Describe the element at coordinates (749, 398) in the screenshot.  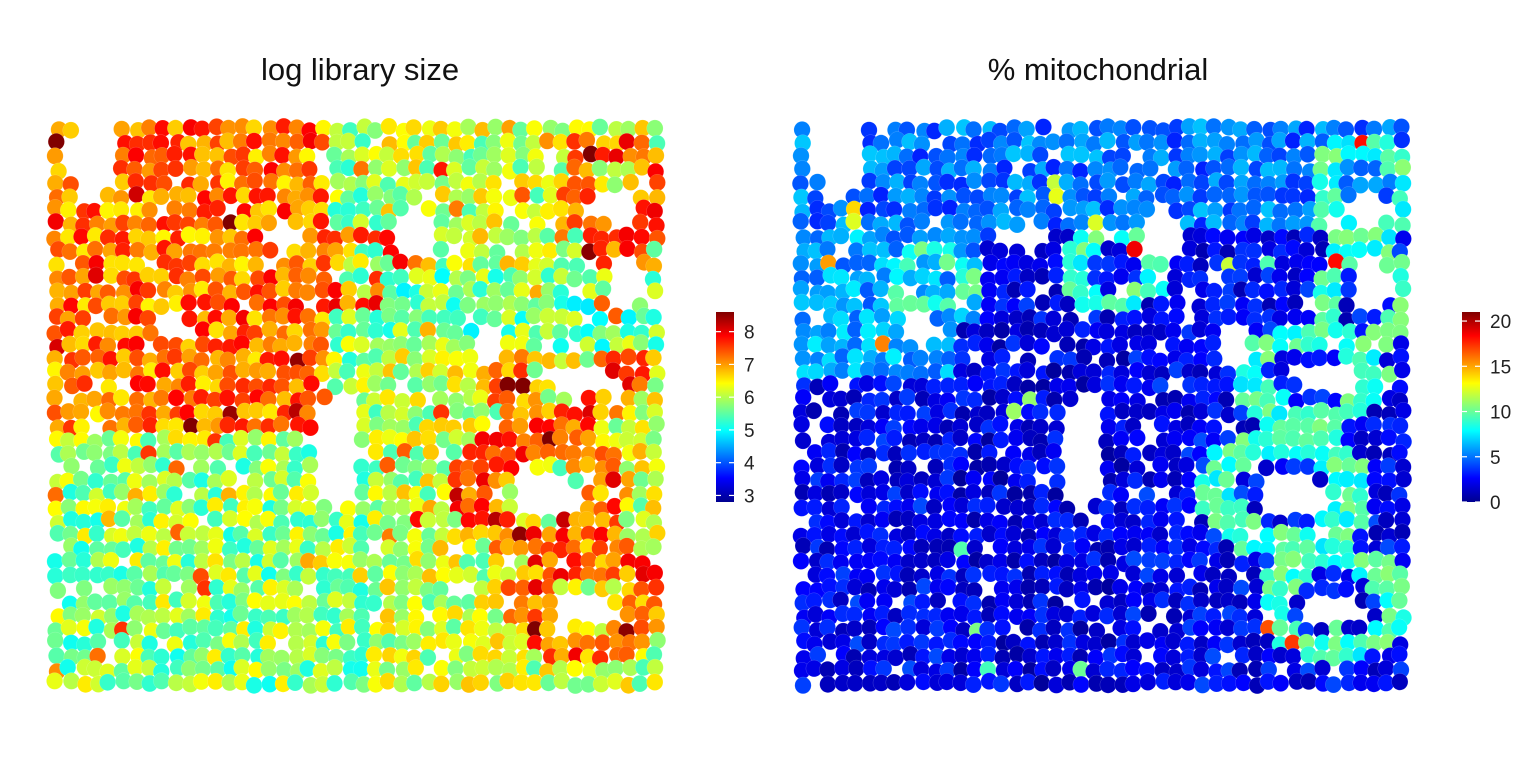
I see `colorbar-tick-label: 6` at that location.